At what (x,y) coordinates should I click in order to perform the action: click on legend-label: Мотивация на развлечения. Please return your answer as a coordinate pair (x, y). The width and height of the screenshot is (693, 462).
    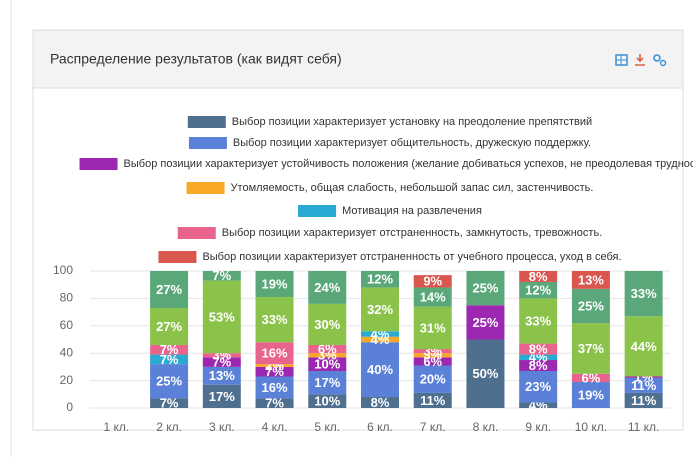
    Looking at the image, I should click on (412, 211).